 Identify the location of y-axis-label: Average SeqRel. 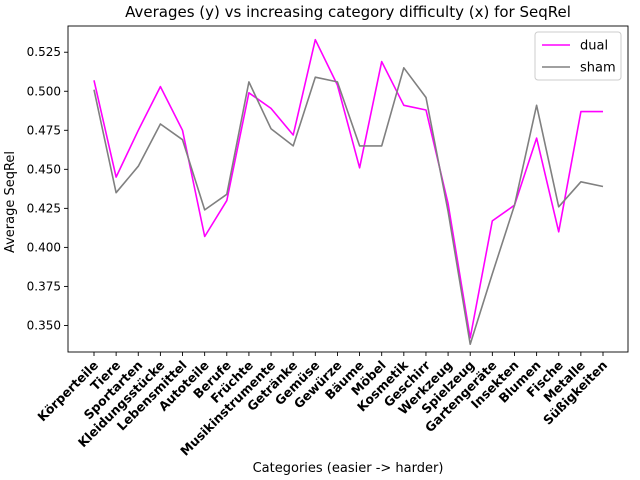
(10, 202).